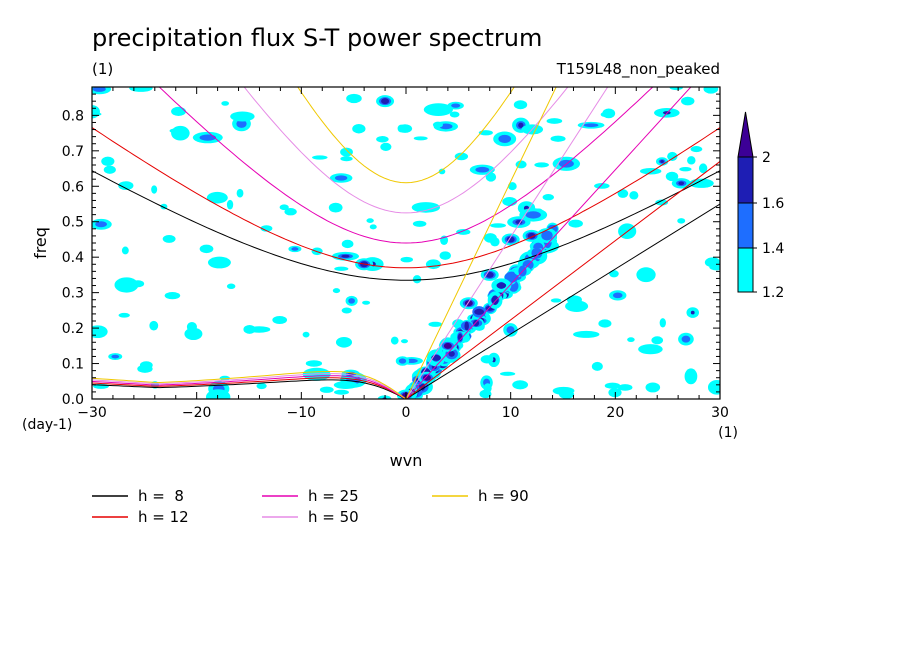 This screenshot has height=654, width=904. Describe the element at coordinates (40, 243) in the screenshot. I see `y-axis-label: freq` at that location.